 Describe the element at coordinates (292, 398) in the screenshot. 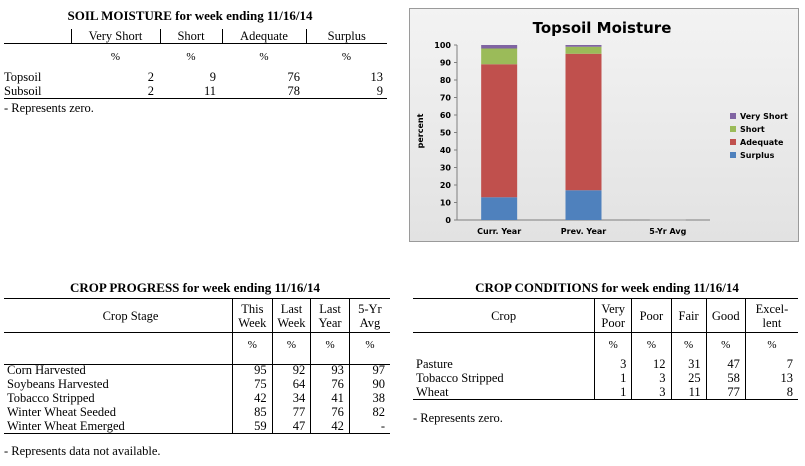

I see `cell-value: 34` at that location.